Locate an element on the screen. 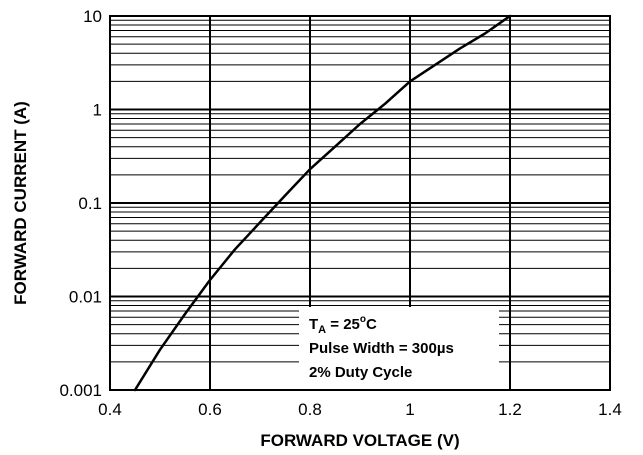 This screenshot has width=643, height=455. legend-temp-unit: C is located at coordinates (371, 324).